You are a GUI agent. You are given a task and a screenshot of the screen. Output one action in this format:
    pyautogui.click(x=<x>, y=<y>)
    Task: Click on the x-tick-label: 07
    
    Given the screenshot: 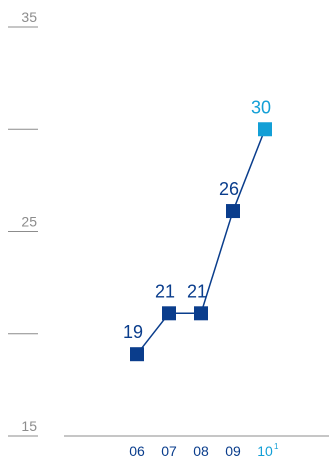 What is the action you would take?
    pyautogui.click(x=169, y=451)
    